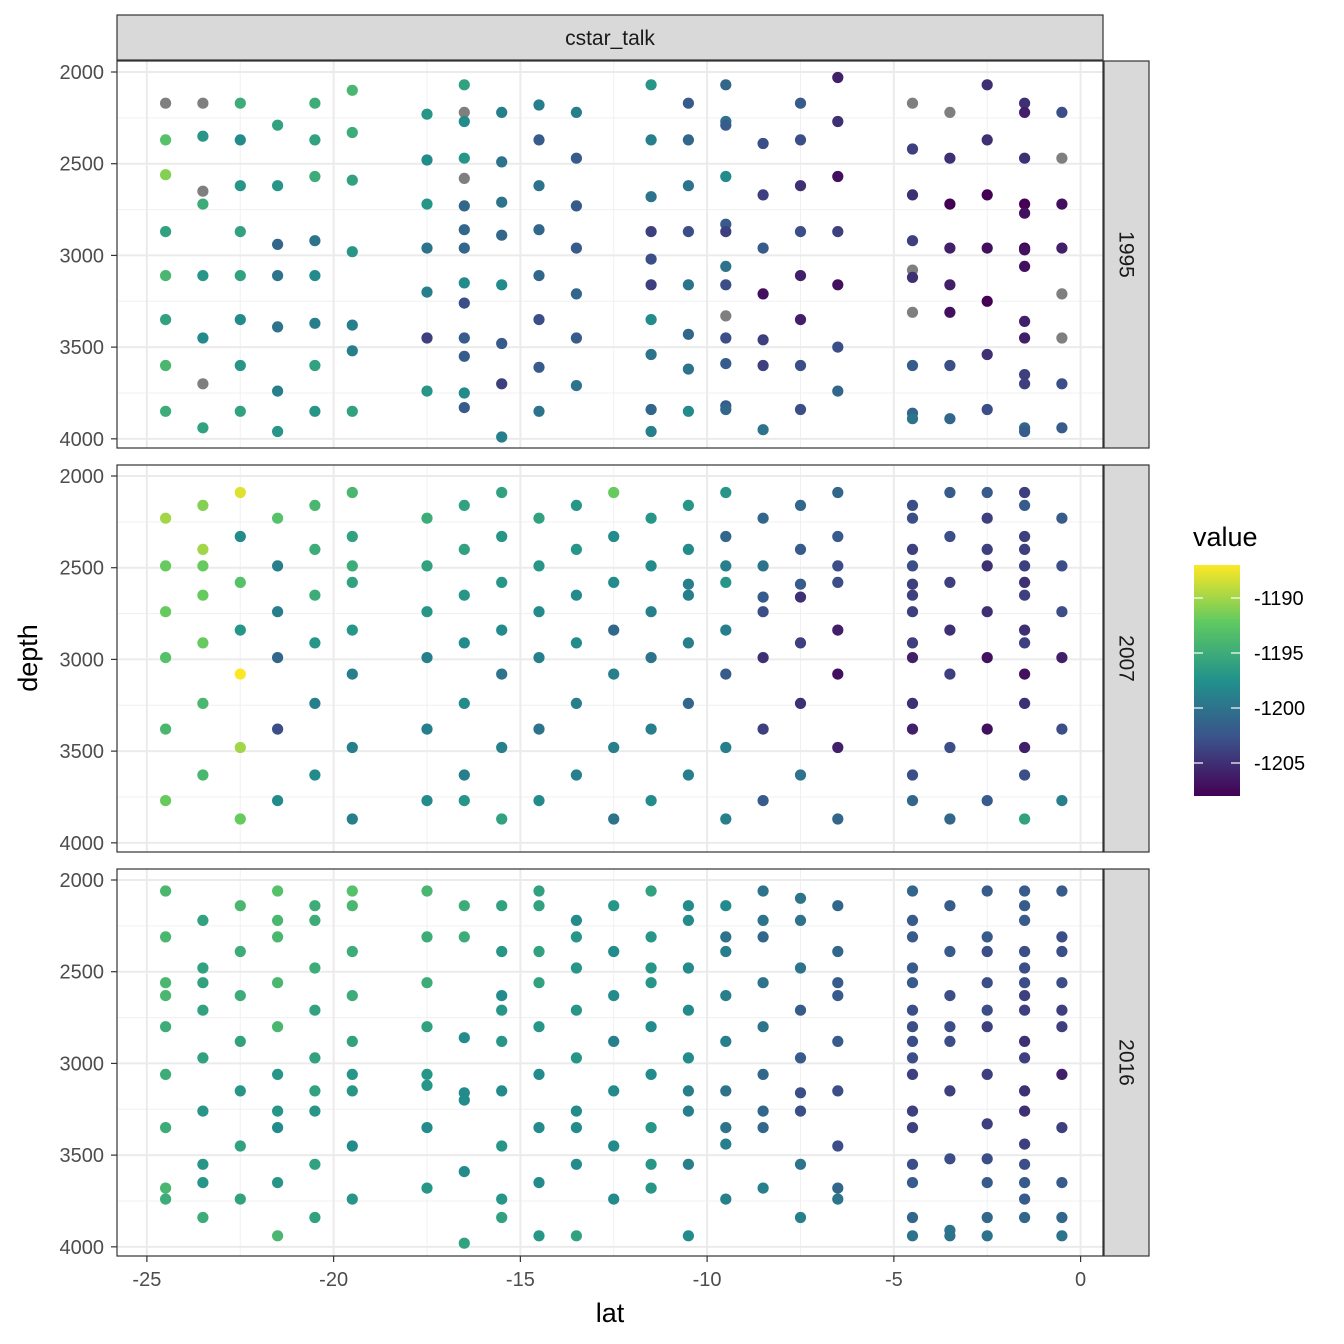  I want to click on y-tick-label: 2000, so click(82, 73).